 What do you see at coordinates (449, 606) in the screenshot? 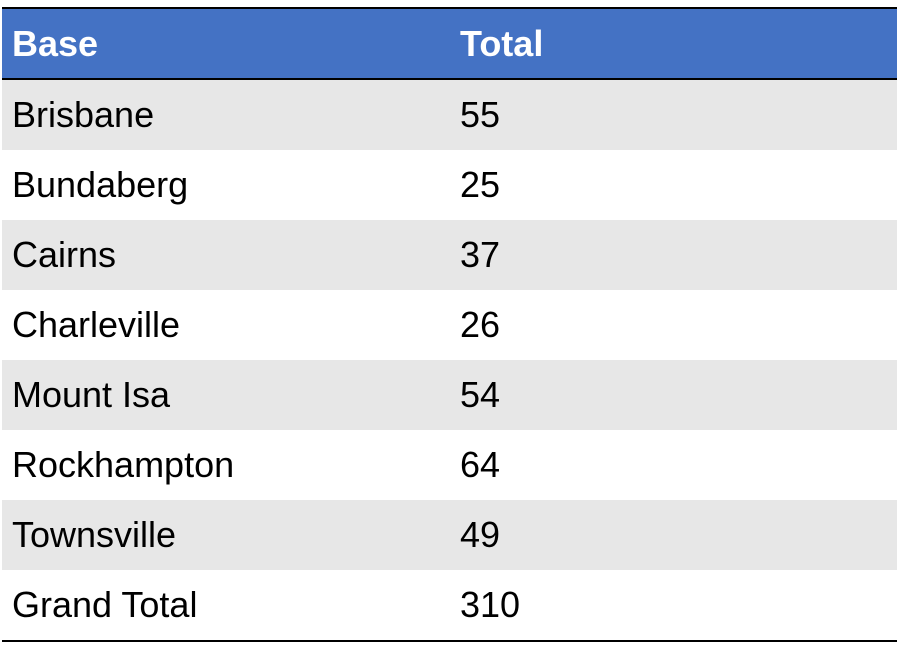
I see `table-row: Grand Total 310` at bounding box center [449, 606].